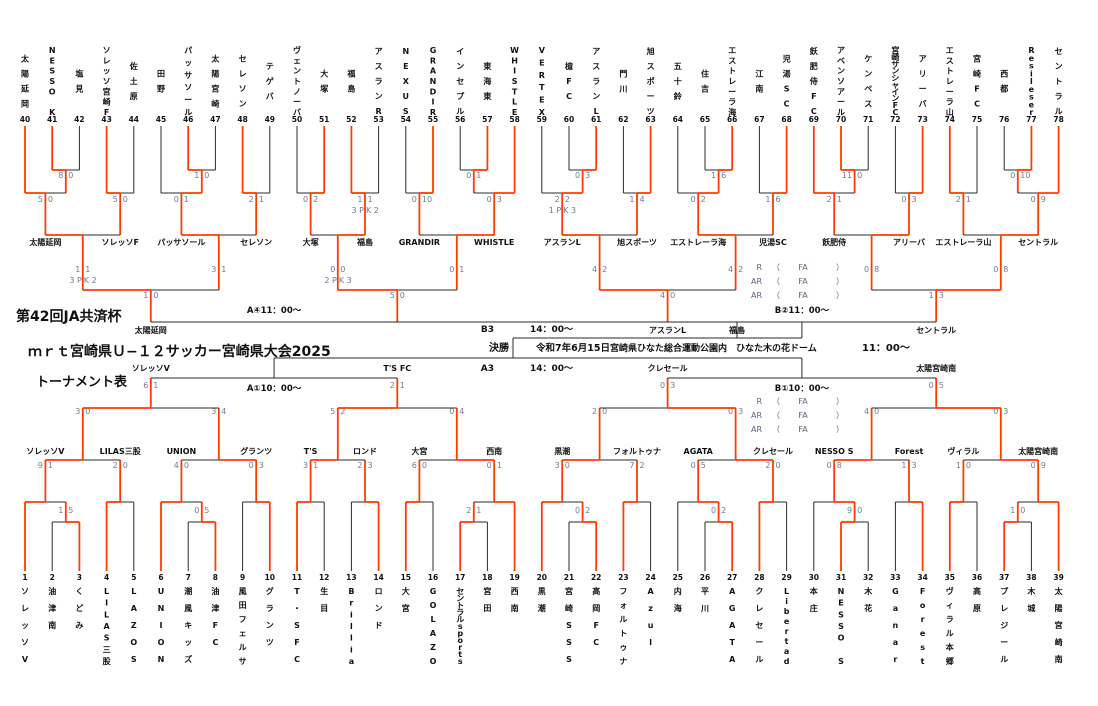 This screenshot has height=706, width=1098. Describe the element at coordinates (379, 66) in the screenshot. I see `team-name: ス` at that location.